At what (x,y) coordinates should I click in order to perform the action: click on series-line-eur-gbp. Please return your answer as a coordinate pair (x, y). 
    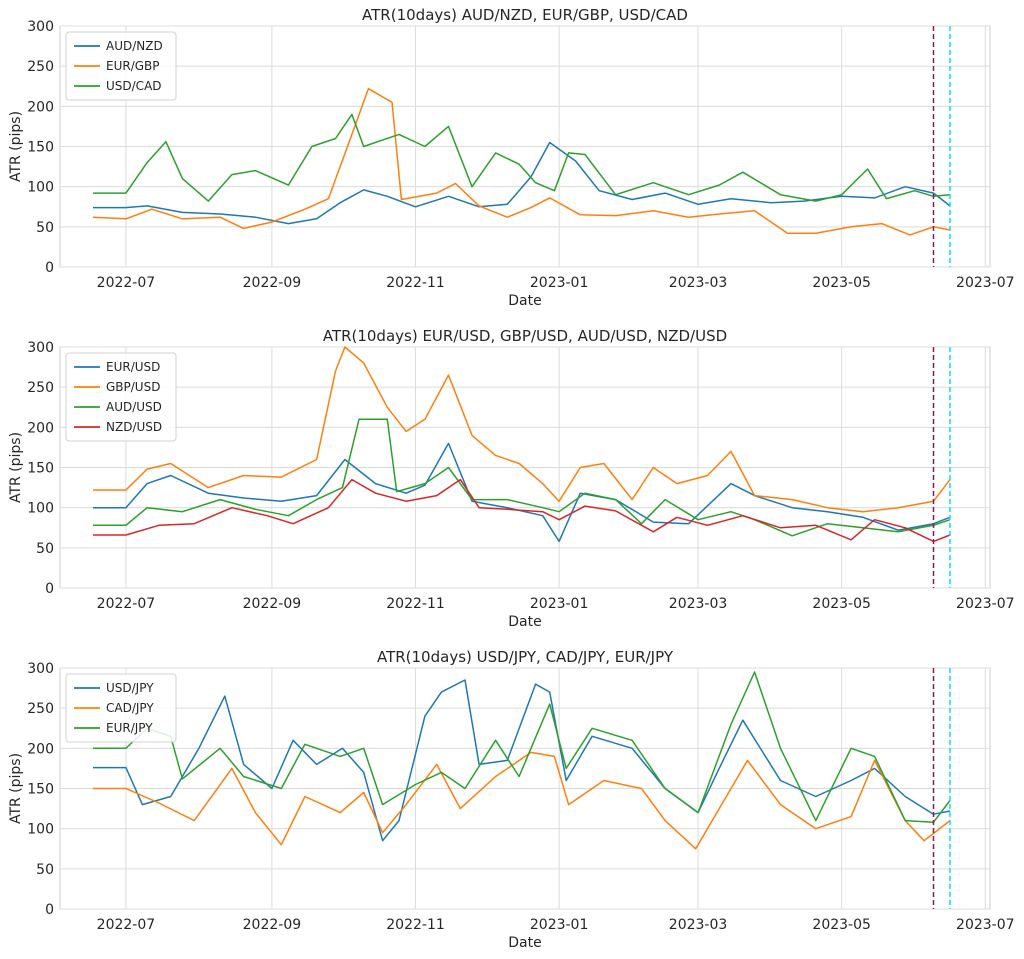
    Looking at the image, I should click on (521, 161).